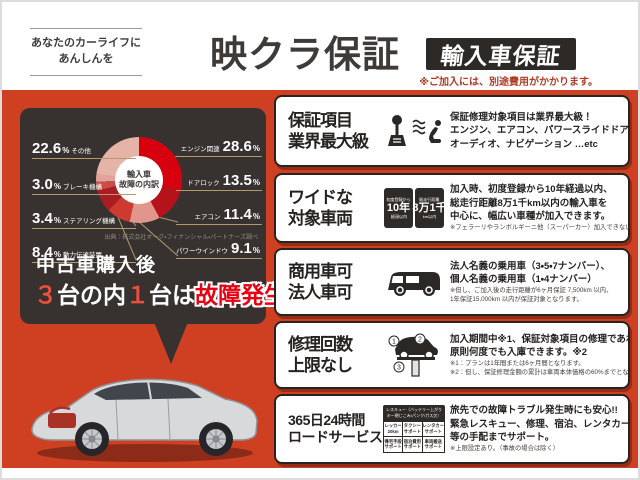 The image size is (640, 480). What do you see at coordinates (433, 429) in the screenshot?
I see `service-cell: レンタカー サポート` at bounding box center [433, 429].